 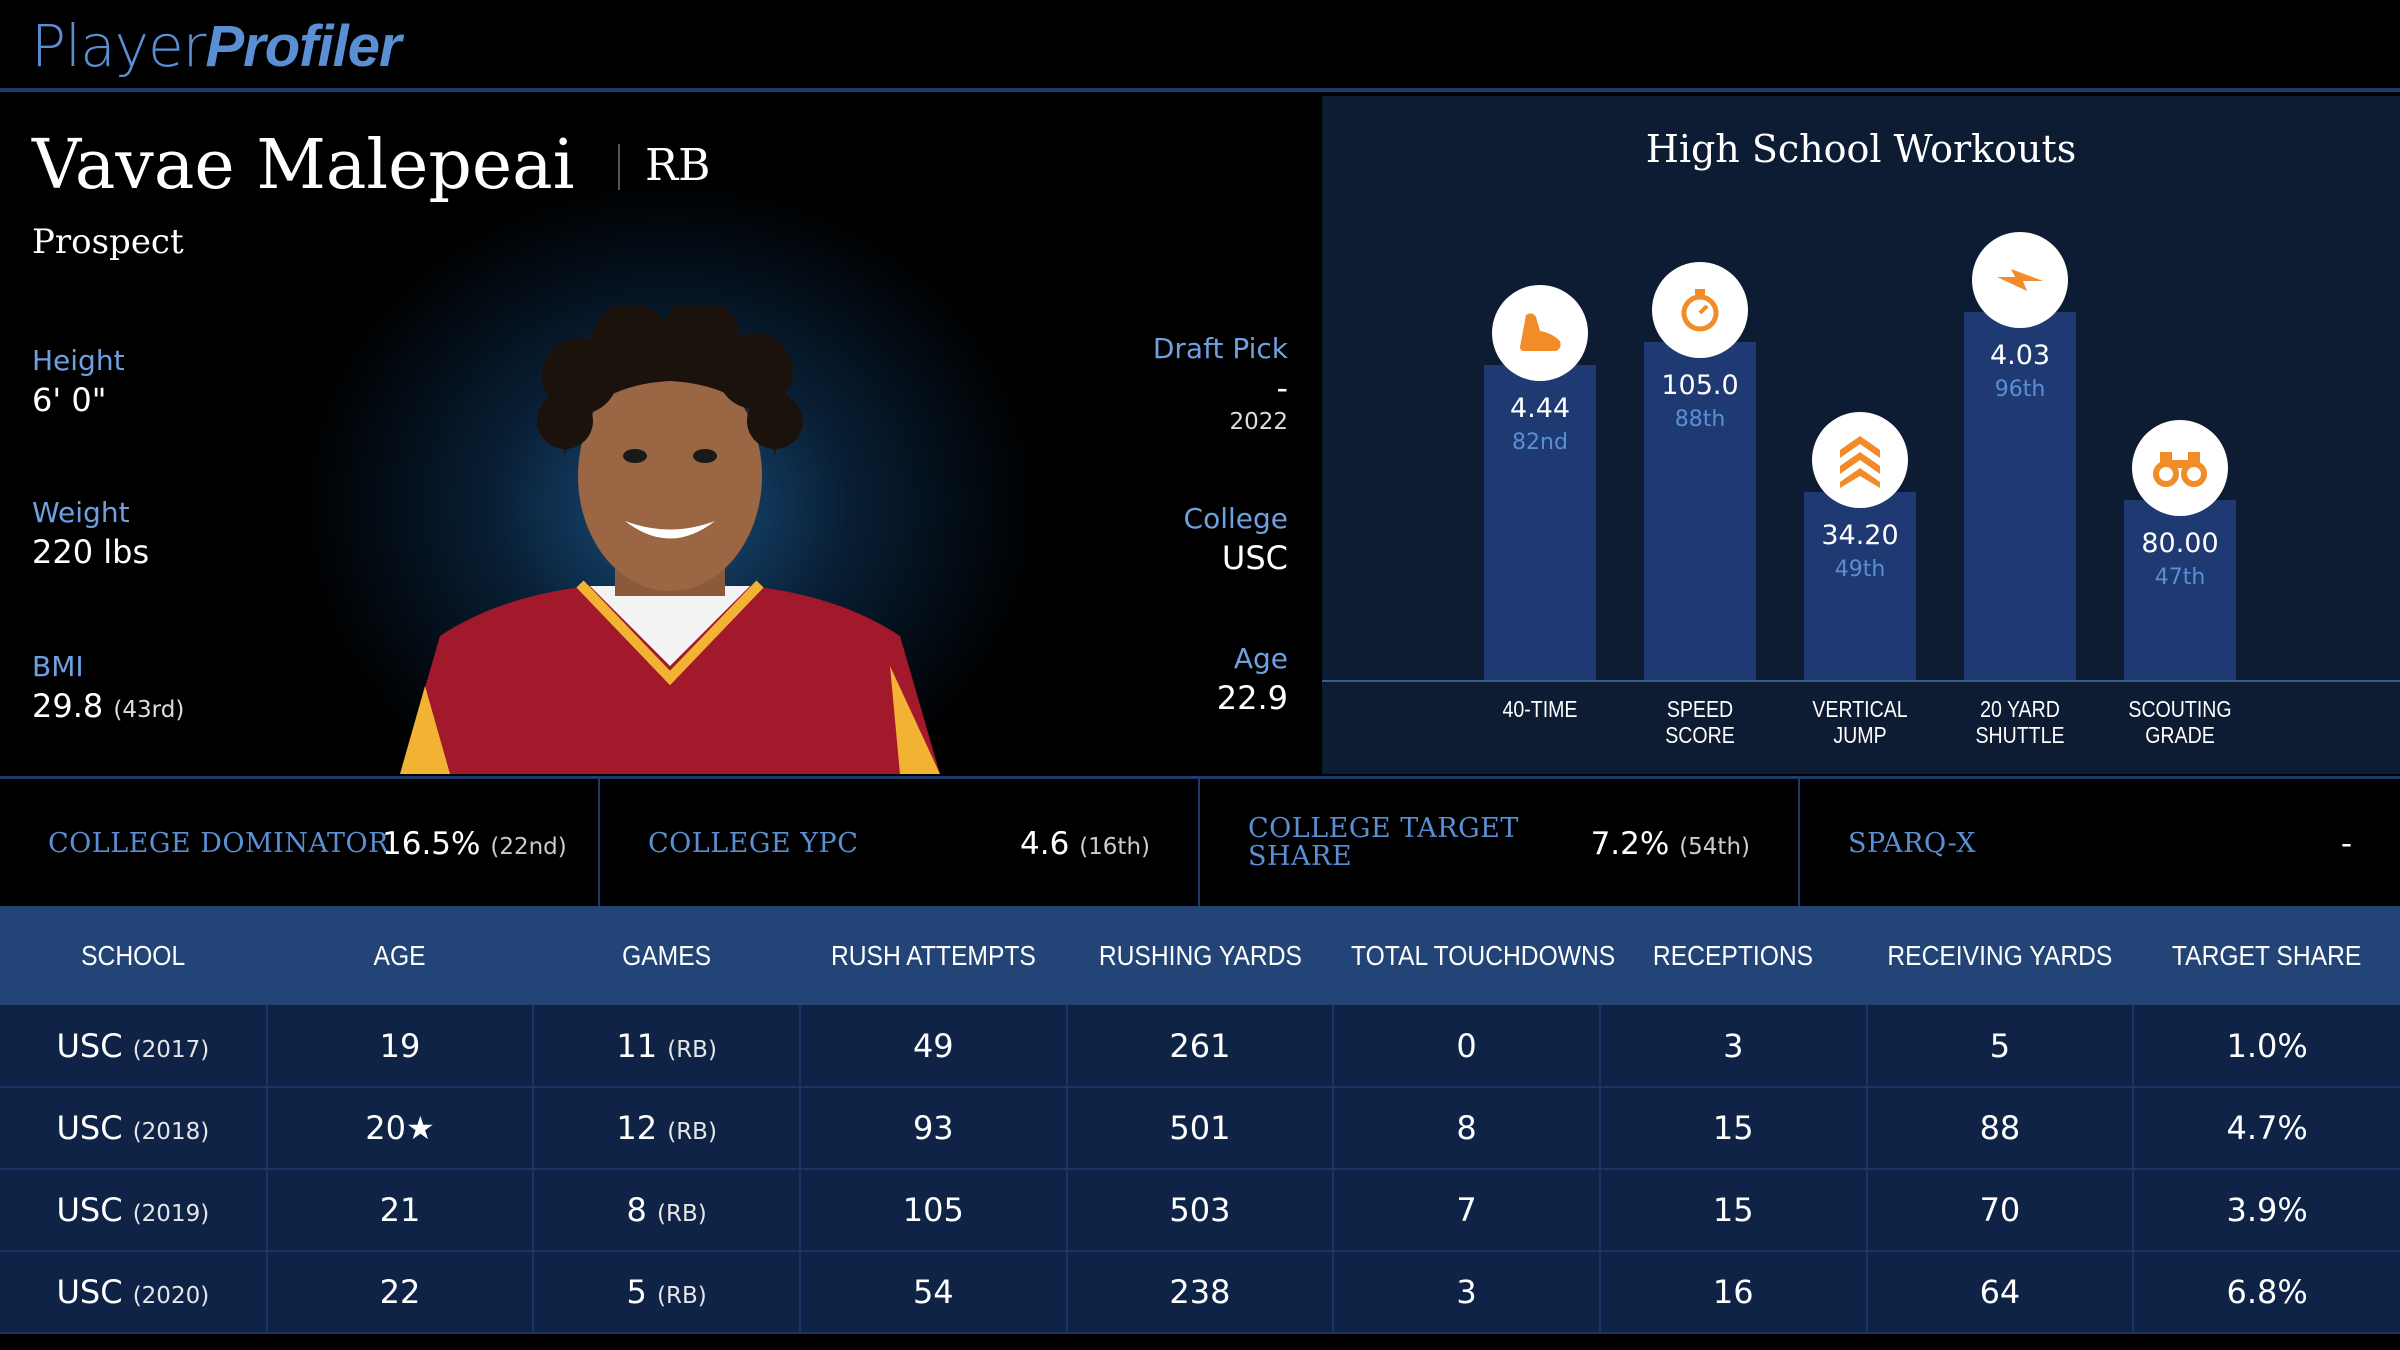 I want to click on cell-age: 22, so click(x=400, y=1292).